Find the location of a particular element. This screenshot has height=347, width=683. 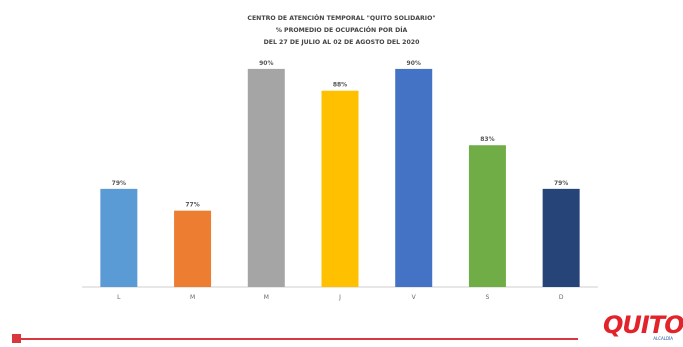

x-tick-label-2: M is located at coordinates (266, 297).